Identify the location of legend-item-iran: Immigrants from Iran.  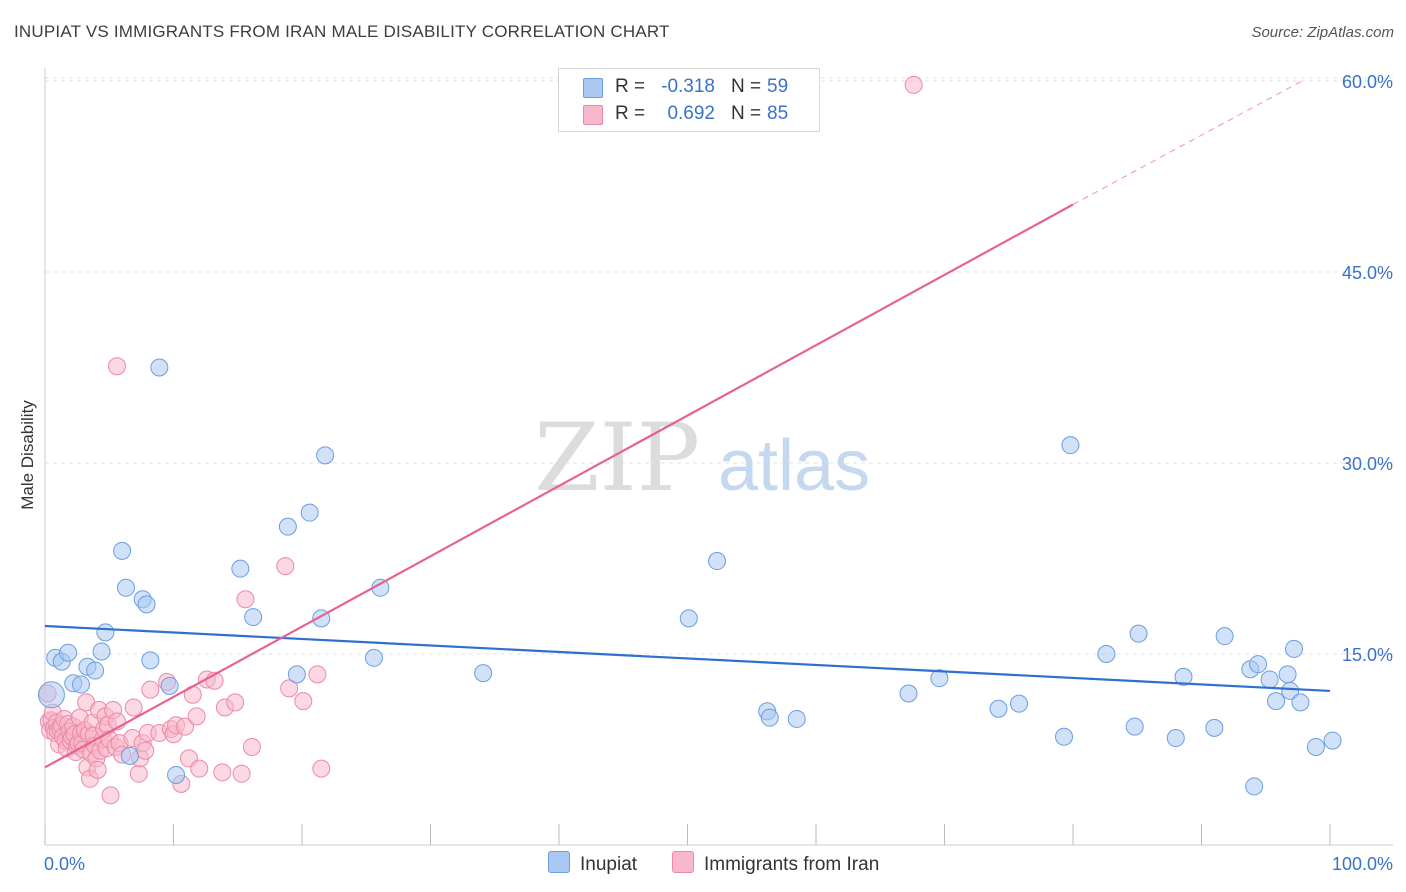
(775, 863).